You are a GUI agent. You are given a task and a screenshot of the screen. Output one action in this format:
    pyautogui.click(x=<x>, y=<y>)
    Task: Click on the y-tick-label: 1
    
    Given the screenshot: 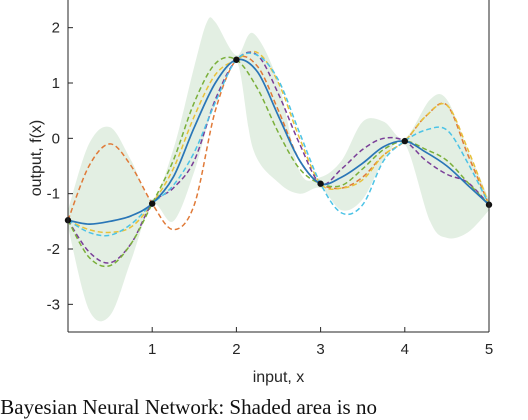 What is the action you would take?
    pyautogui.click(x=56, y=83)
    